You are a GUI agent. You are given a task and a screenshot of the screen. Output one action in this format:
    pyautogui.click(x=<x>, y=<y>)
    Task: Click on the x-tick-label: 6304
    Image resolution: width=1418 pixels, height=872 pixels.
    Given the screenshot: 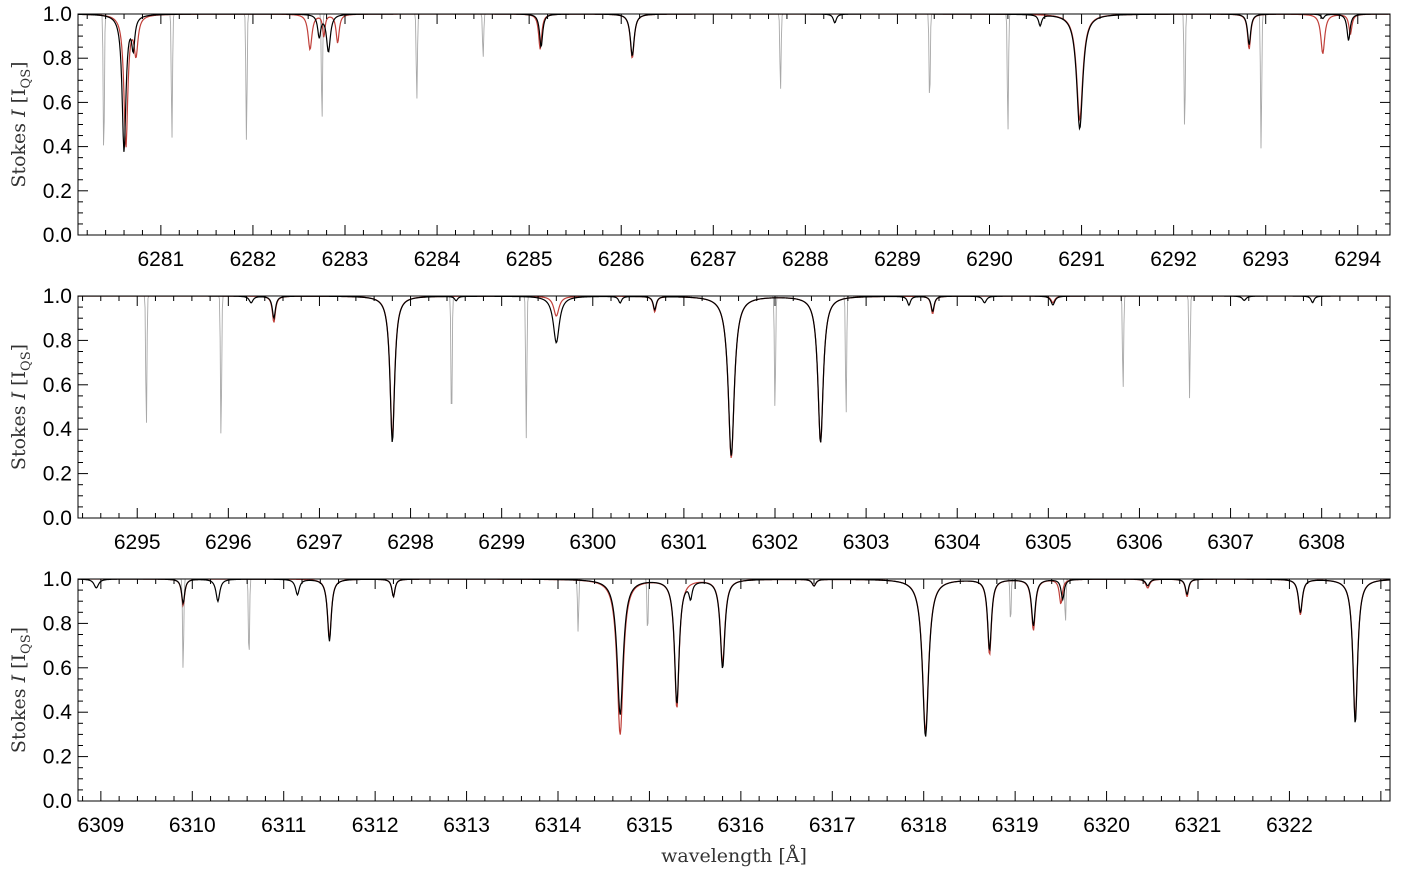 What is the action you would take?
    pyautogui.click(x=957, y=542)
    